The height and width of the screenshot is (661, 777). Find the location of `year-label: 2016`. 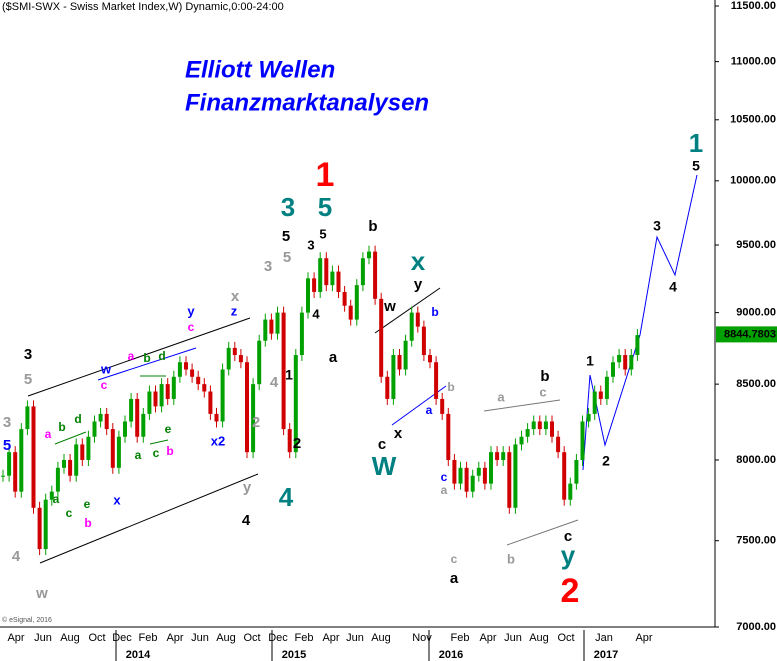

year-label: 2016 is located at coordinates (451, 655).